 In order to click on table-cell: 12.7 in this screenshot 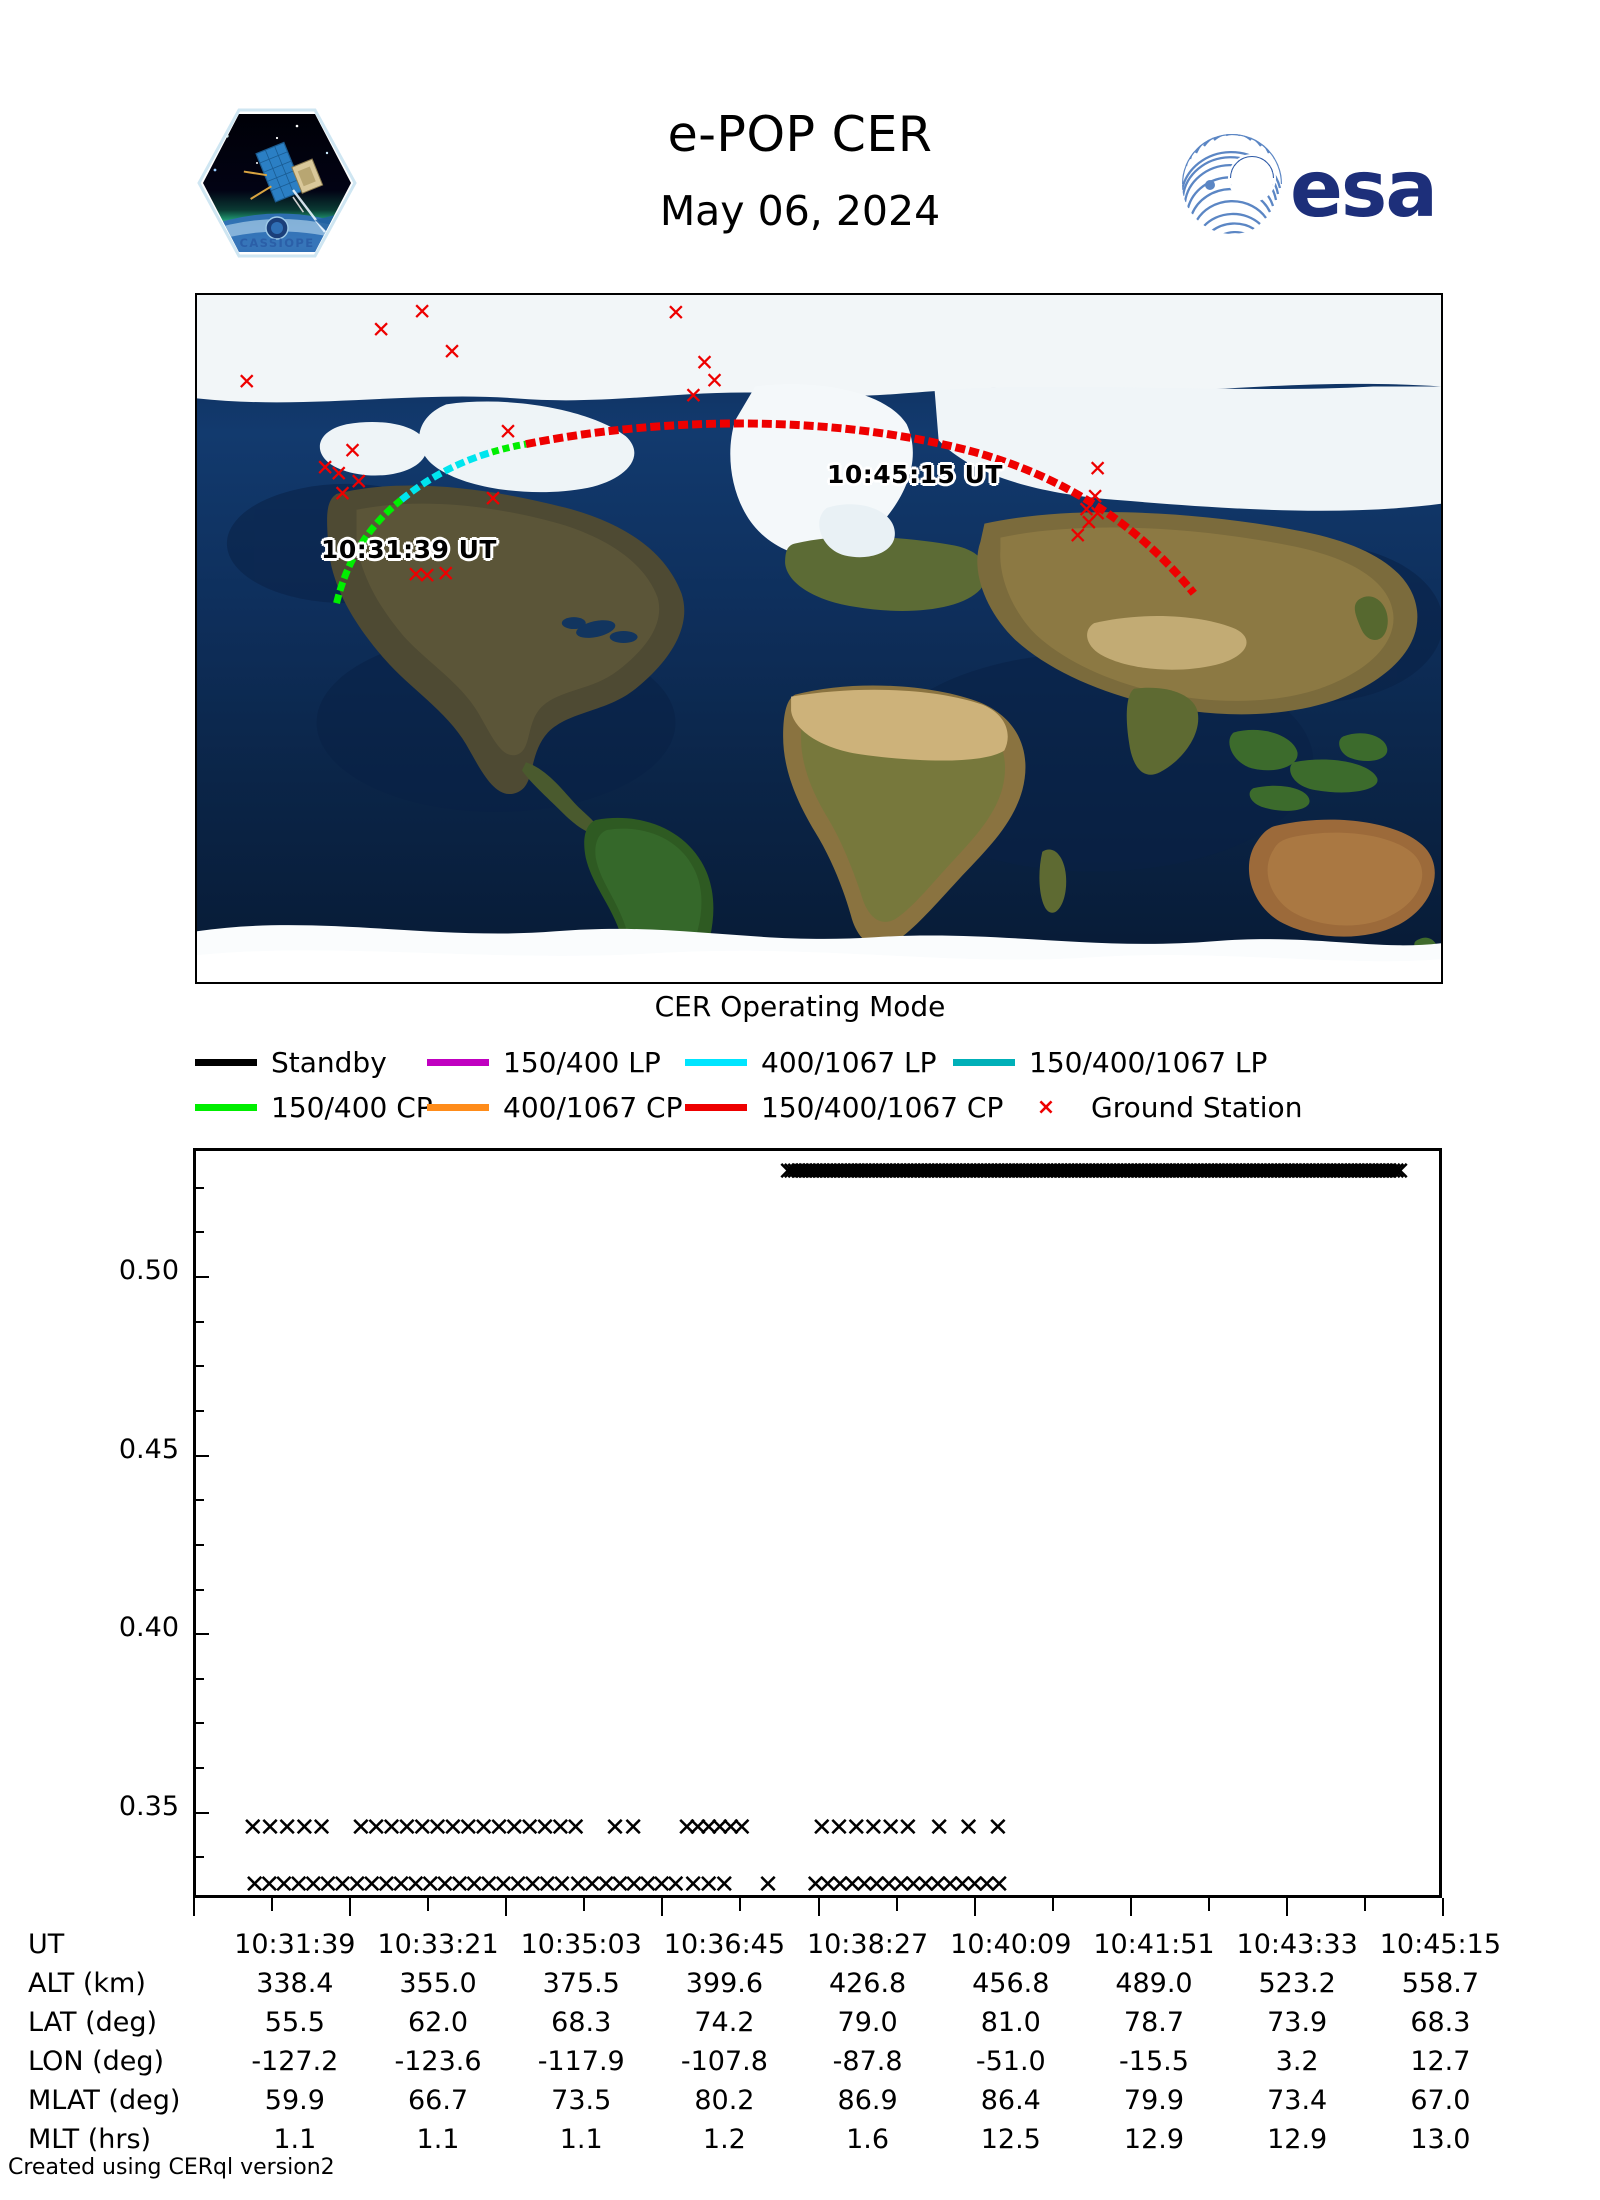, I will do `click(1440, 2061)`.